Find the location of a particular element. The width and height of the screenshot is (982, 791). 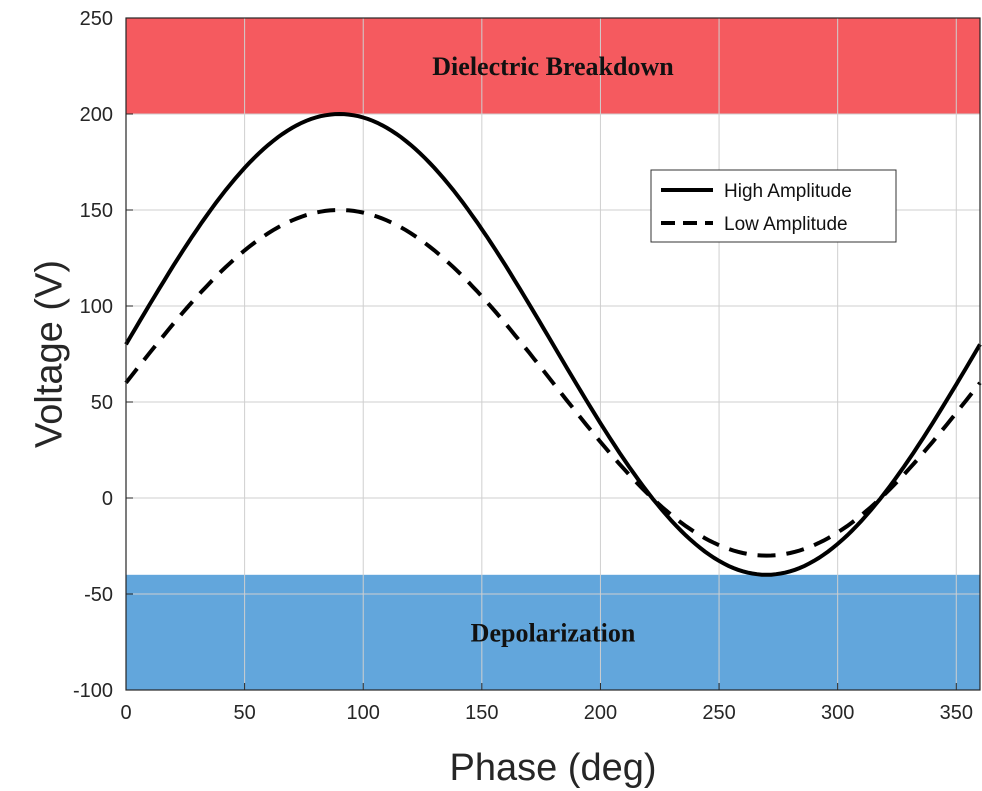

x-tick-label: 250 is located at coordinates (718, 713).